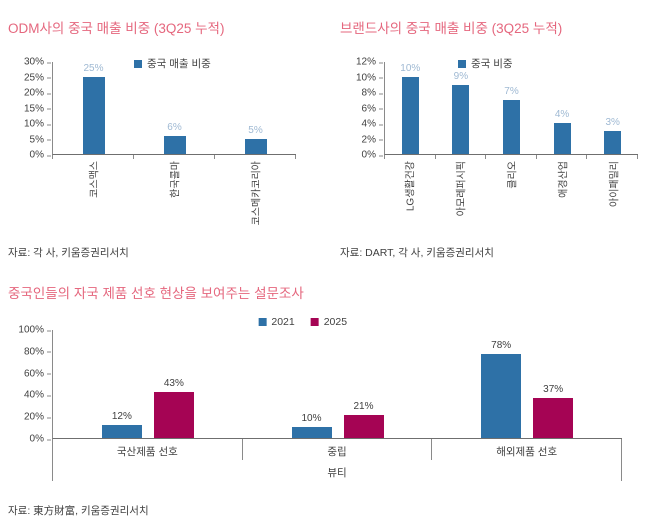 The image size is (647, 529). I want to click on bar-slot: 6%, so click(174, 108).